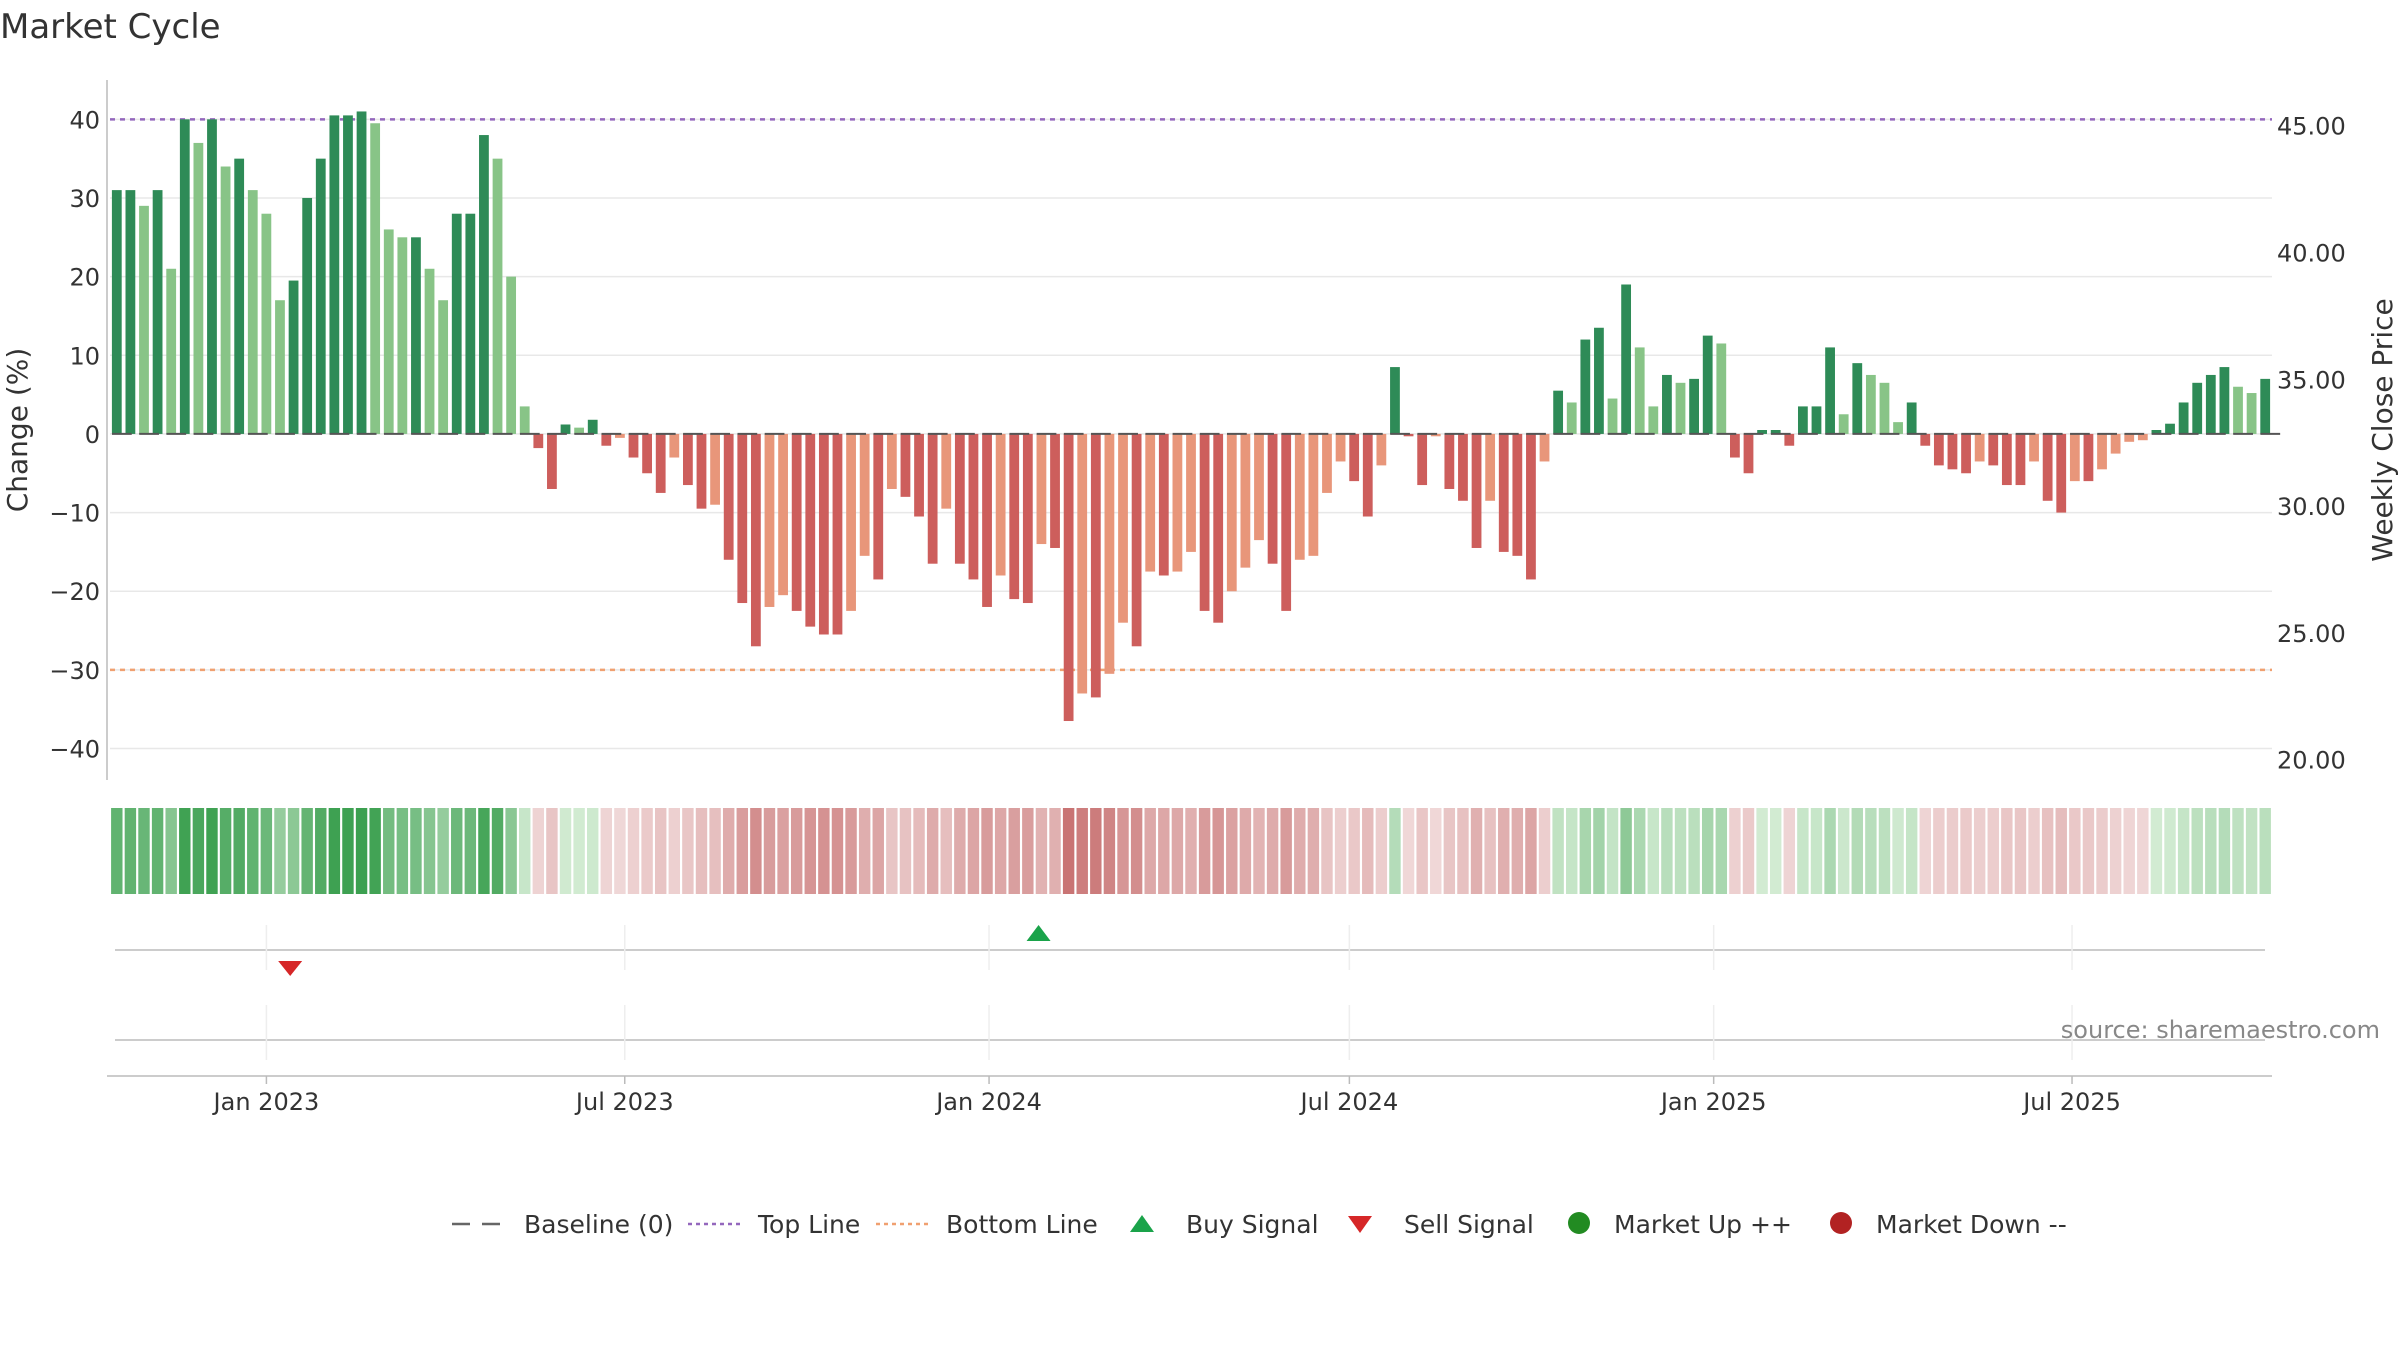 The height and width of the screenshot is (1350, 2400). I want to click on legend-swatch-market-down, so click(1841, 1223).